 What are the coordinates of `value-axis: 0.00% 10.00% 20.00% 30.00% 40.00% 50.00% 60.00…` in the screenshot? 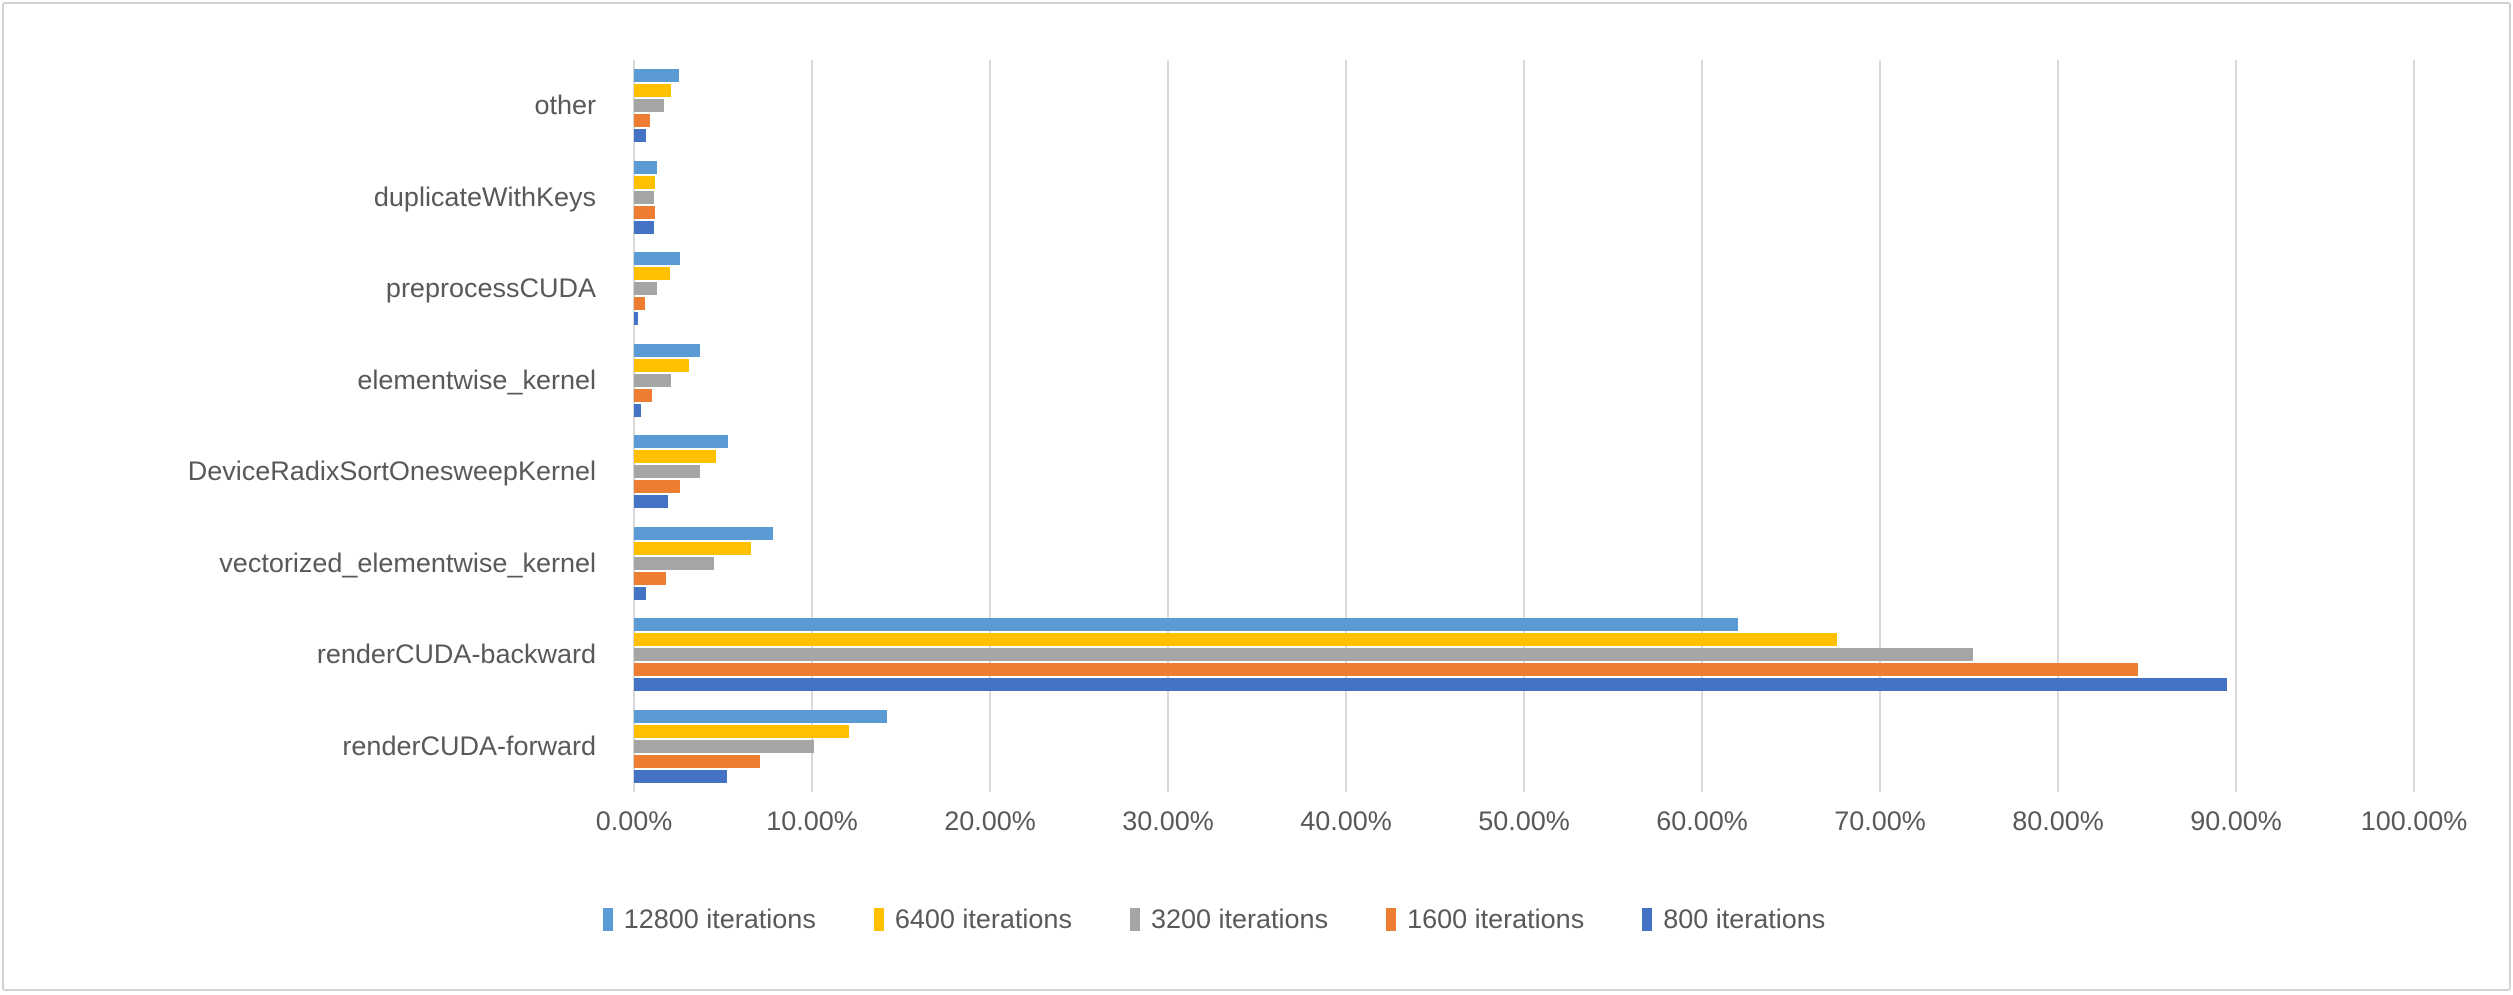 It's located at (1532, 826).